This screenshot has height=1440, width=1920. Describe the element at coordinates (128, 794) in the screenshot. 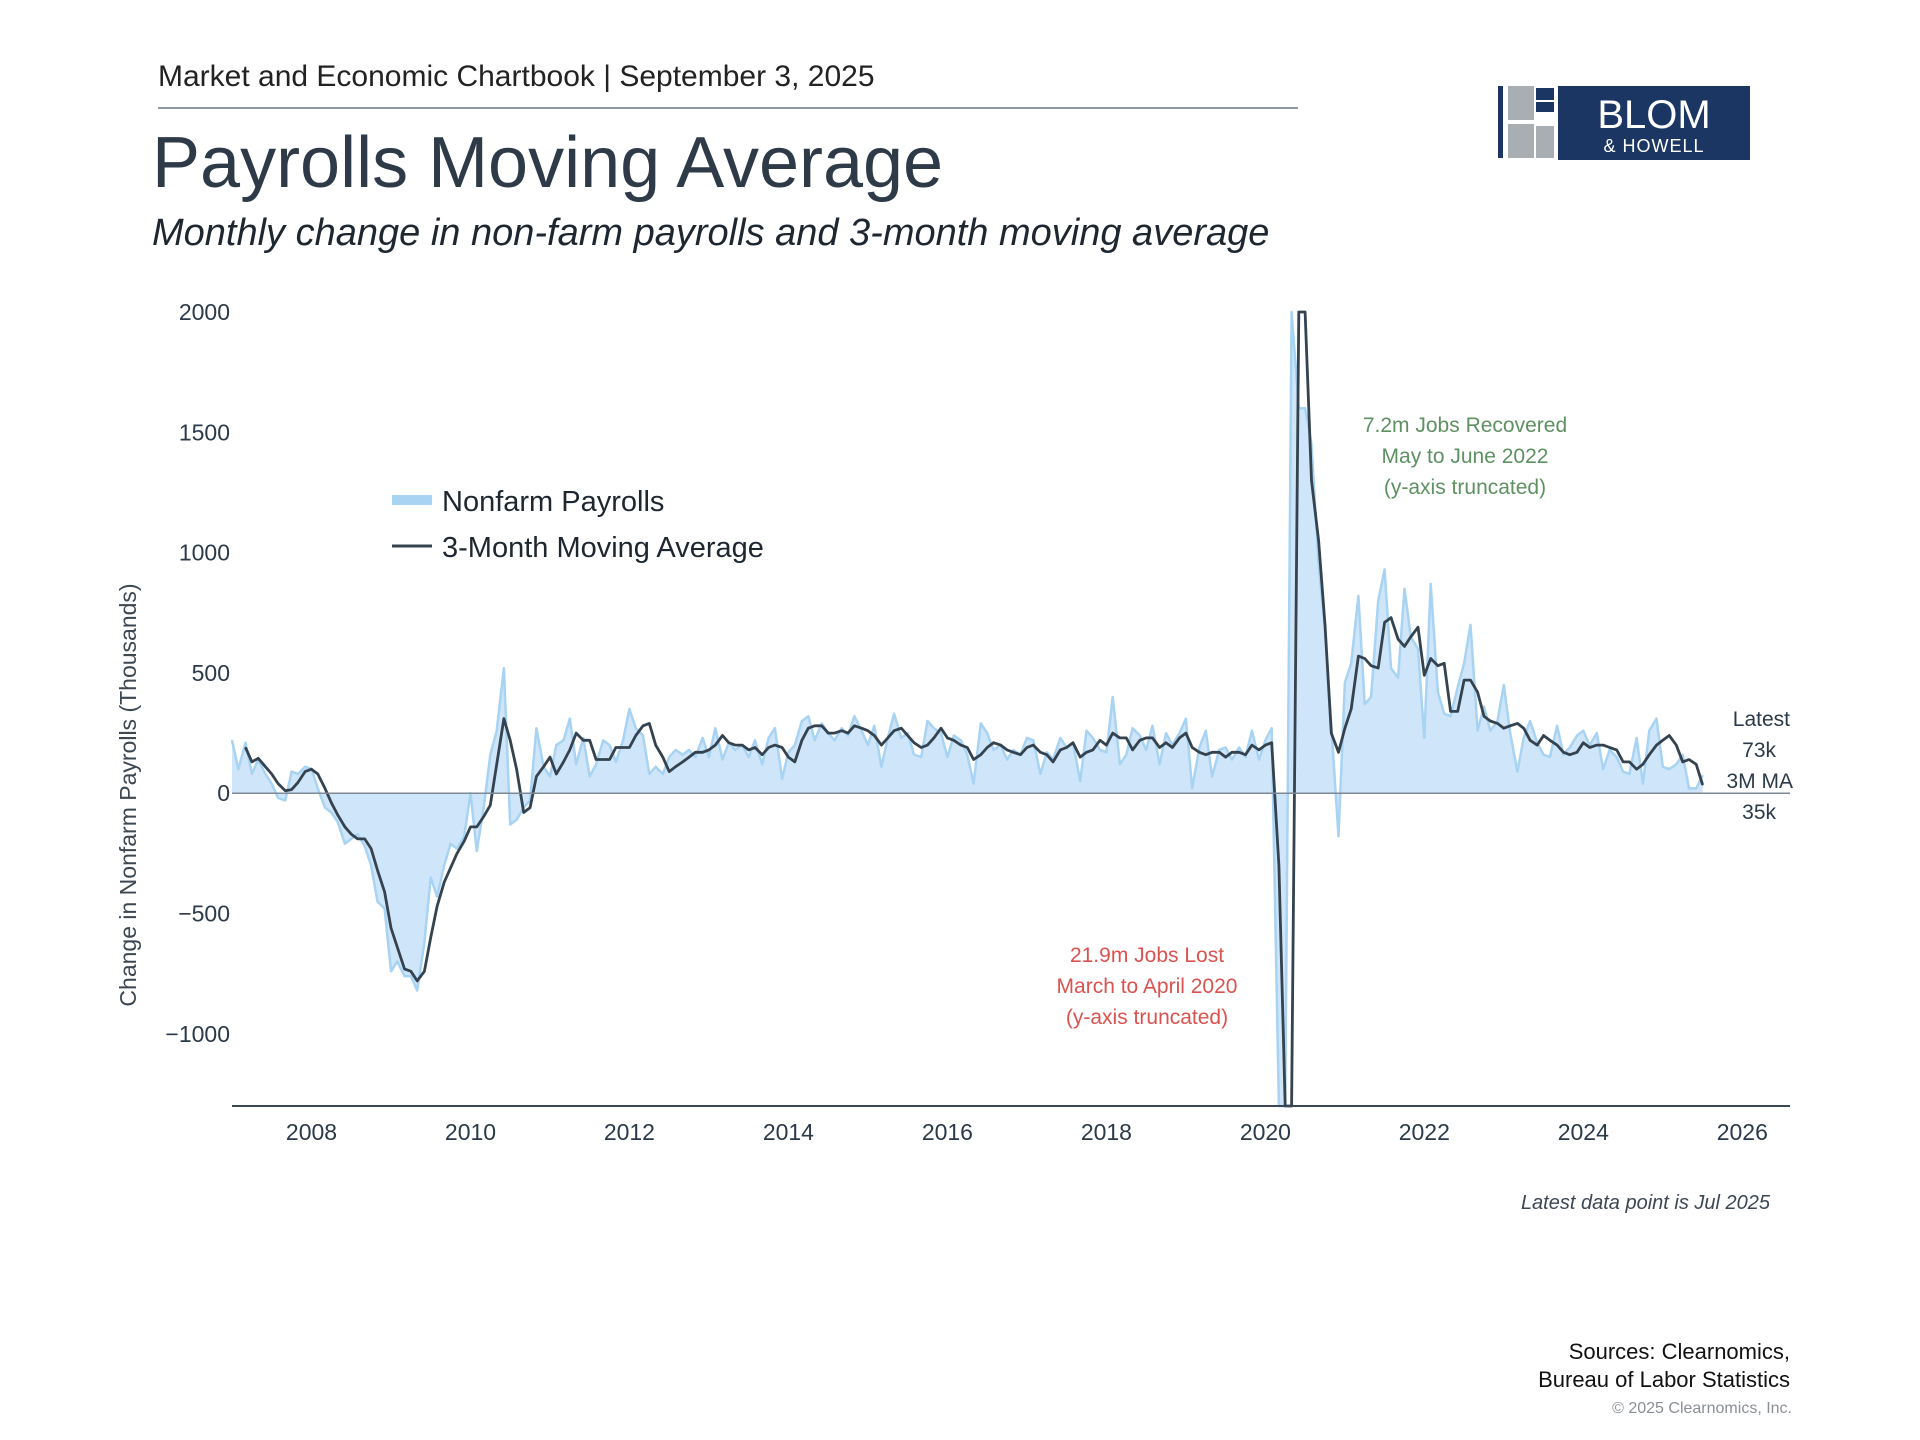

I see `y-axis-label: Change in Nonfarm Payrolls (Thousands)` at that location.